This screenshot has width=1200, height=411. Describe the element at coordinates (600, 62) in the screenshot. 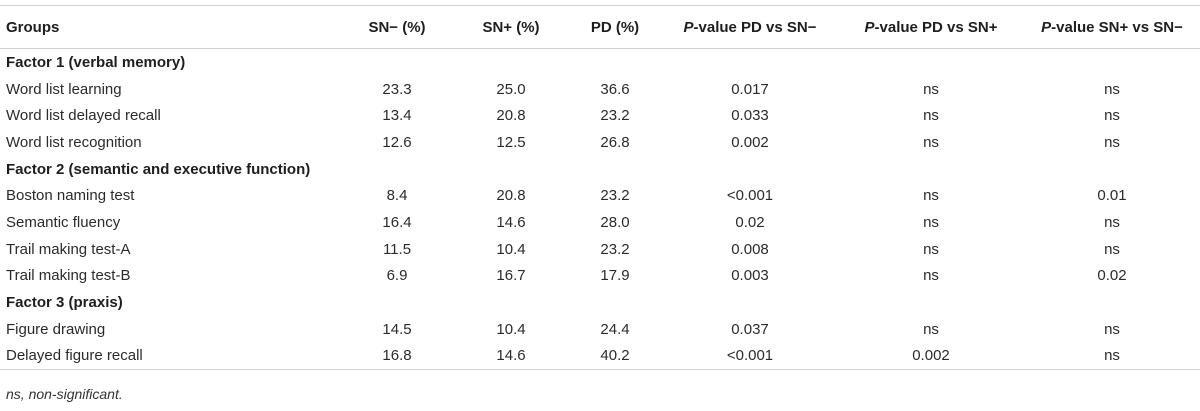

I see `section-header-row: Factor 1 (verbal memory)` at that location.